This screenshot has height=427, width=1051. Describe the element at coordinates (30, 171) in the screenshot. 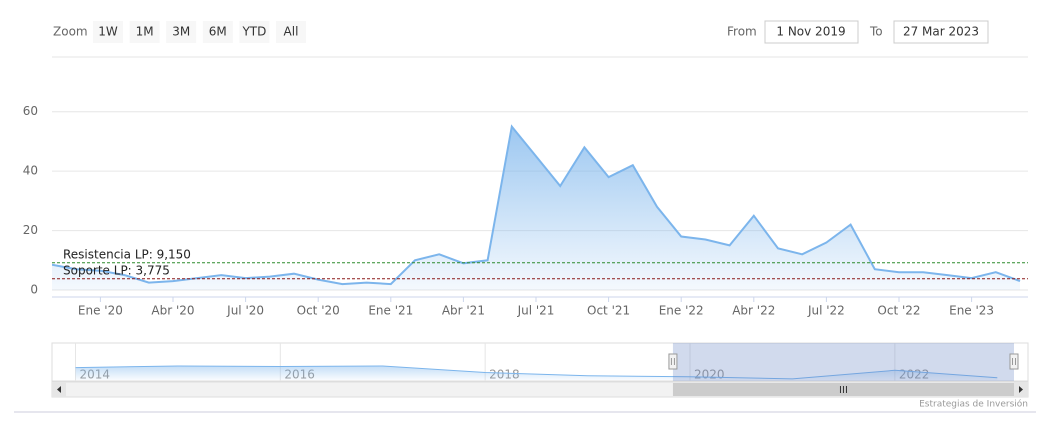

I see `y-tick-label: 40` at that location.